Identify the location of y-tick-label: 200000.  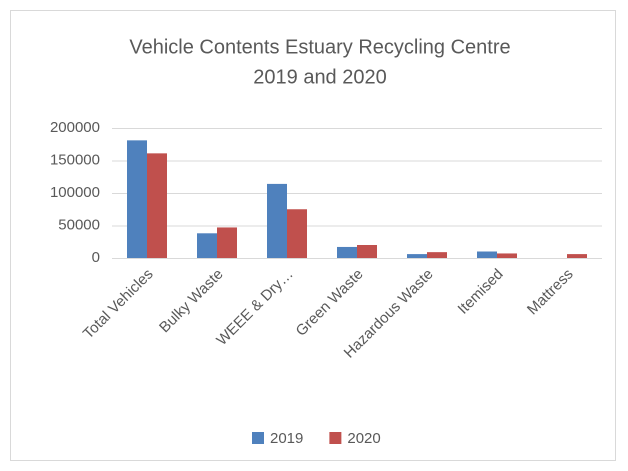
(75, 127).